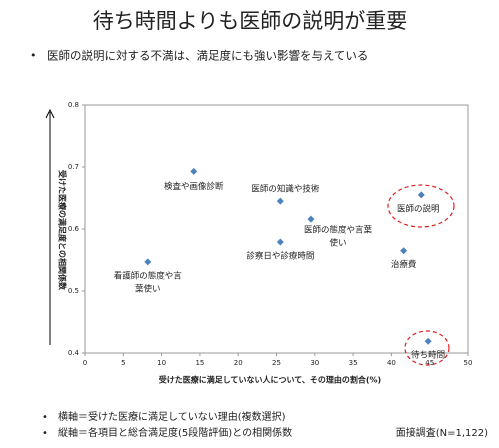  Describe the element at coordinates (270, 380) in the screenshot. I see `x-axis-label: 受けた医療に満足していない人について、その理由の割合(%)` at that location.